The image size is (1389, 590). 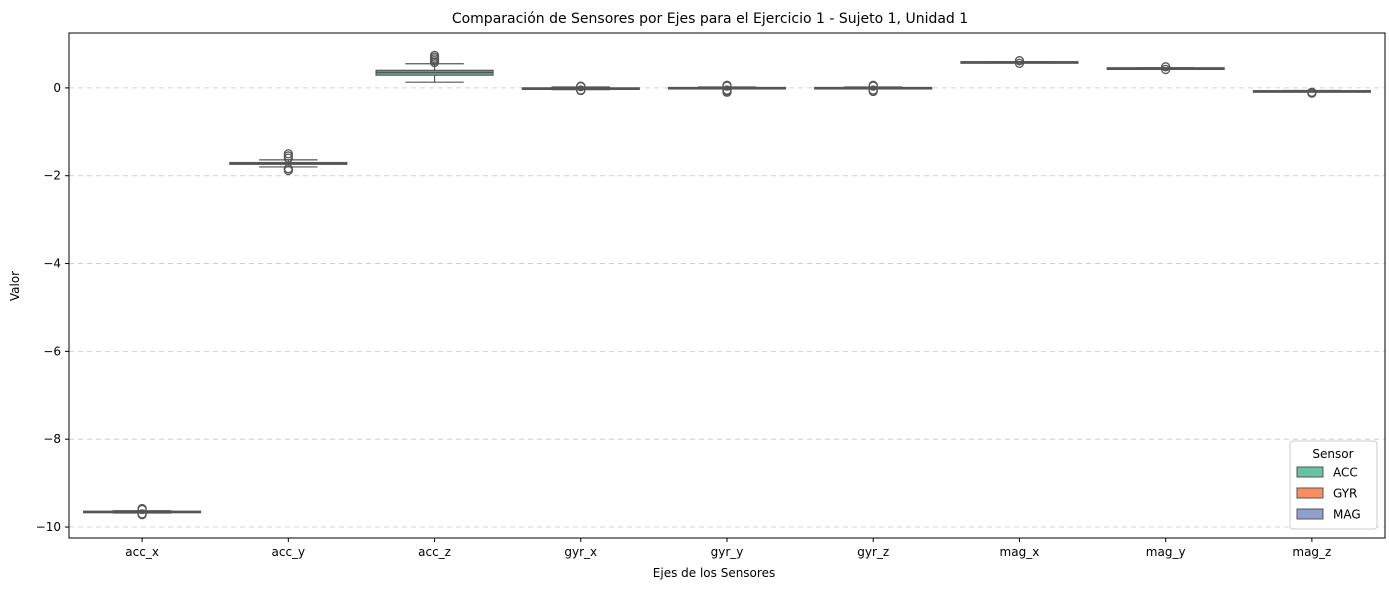 What do you see at coordinates (57, 88) in the screenshot?
I see `y-tick-label: 0` at bounding box center [57, 88].